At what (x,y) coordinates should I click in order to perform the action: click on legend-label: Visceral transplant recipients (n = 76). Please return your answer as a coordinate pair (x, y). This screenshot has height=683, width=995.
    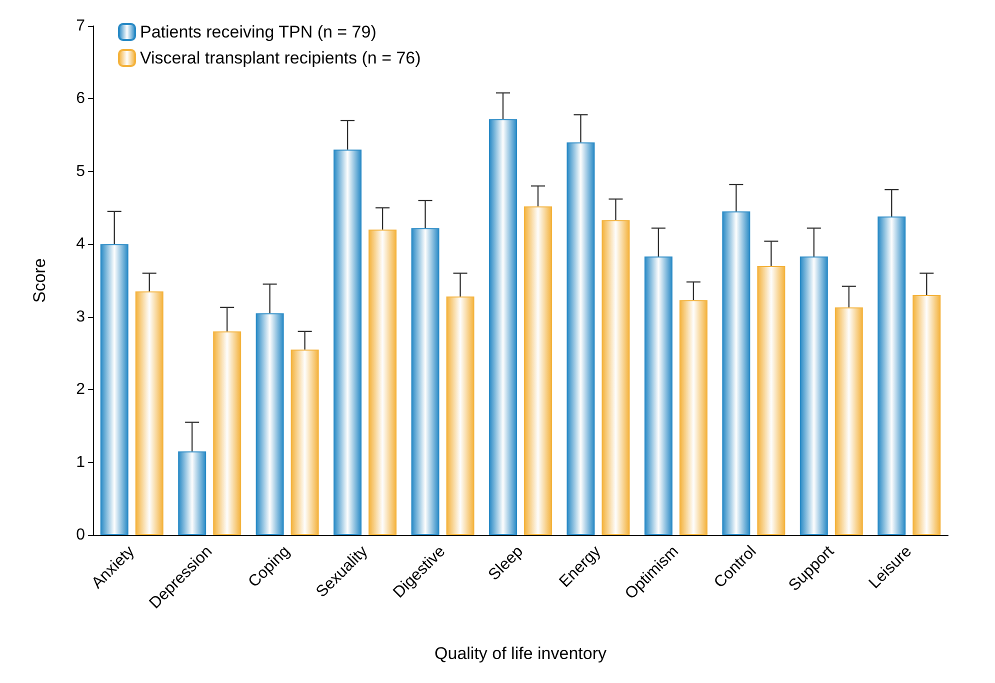
    Looking at the image, I should click on (280, 58).